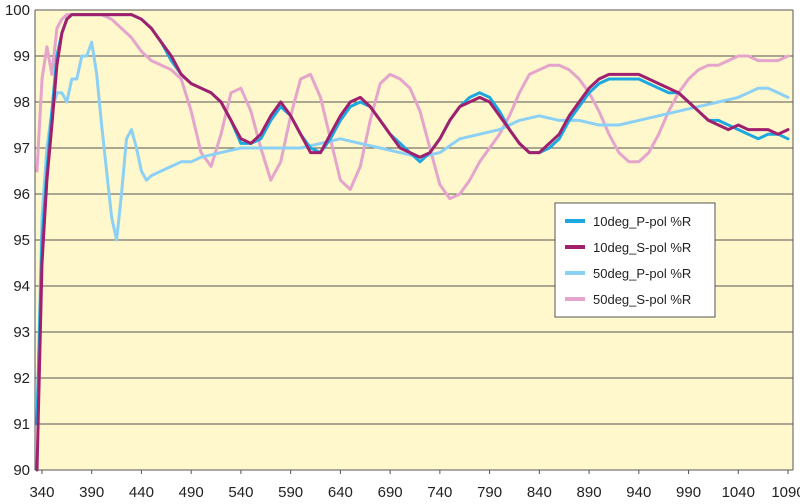  I want to click on x-tick-label: 540, so click(240, 492).